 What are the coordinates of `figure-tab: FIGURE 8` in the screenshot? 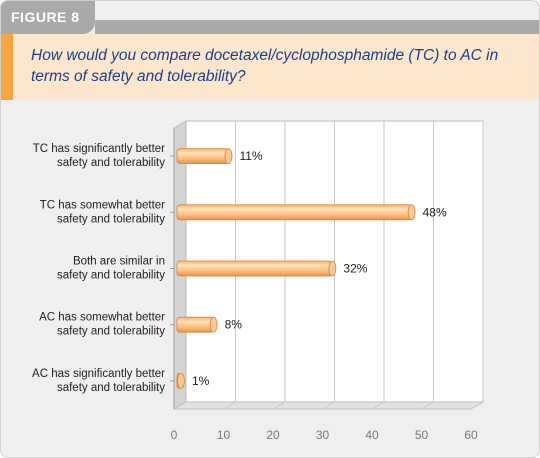 It's located at (48, 17).